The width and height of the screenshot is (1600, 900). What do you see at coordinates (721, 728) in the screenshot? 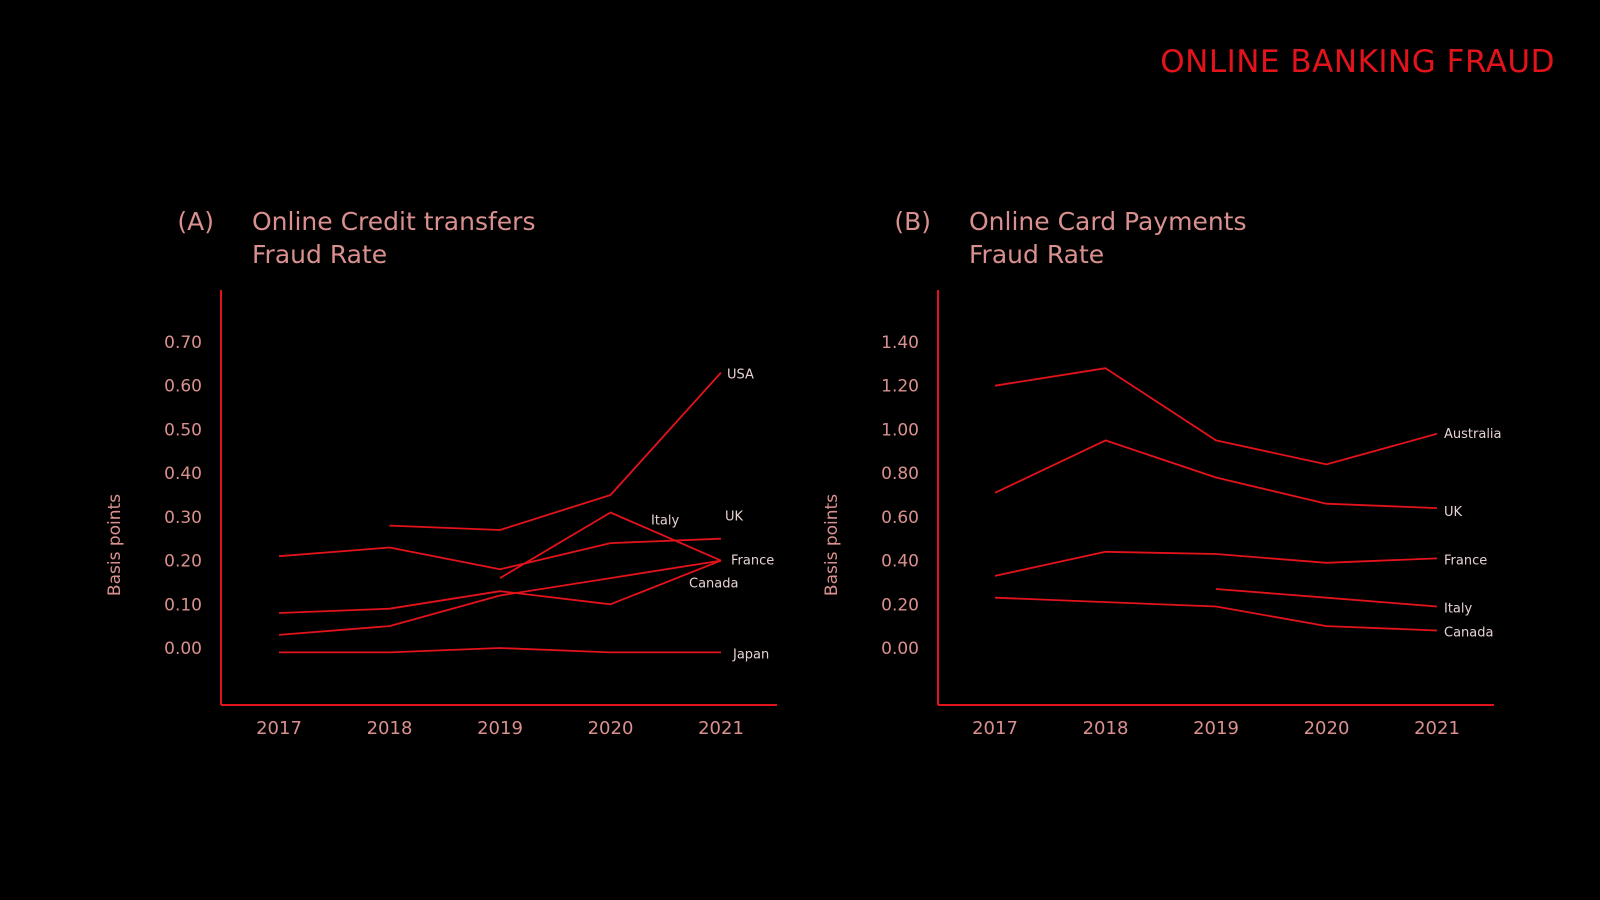
I see `charta-x-tick-label: 2021` at bounding box center [721, 728].